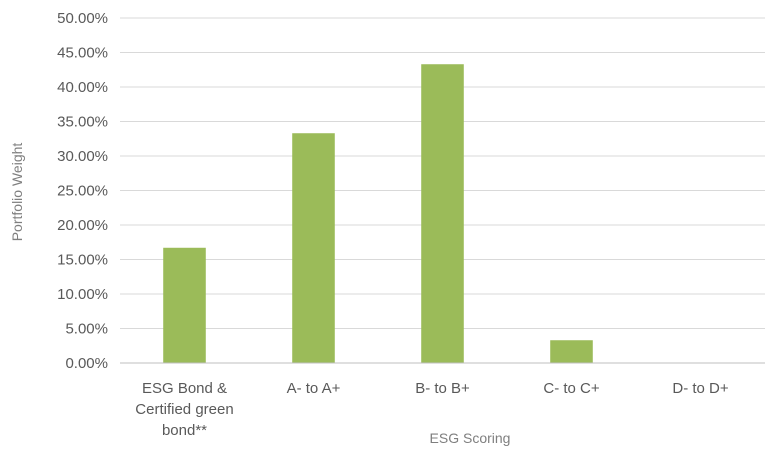  I want to click on x-category-label: Certified green, so click(184, 409).